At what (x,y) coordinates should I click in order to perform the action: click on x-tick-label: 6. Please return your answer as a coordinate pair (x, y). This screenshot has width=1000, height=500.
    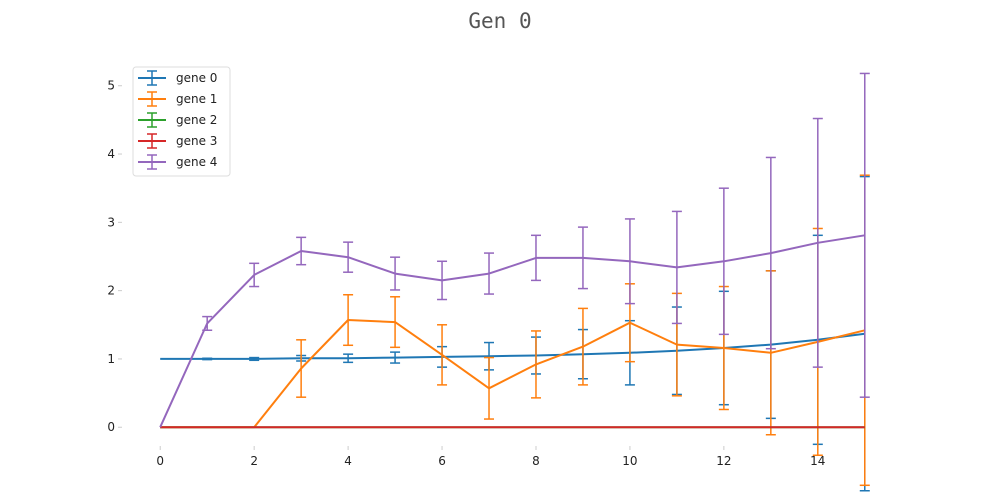
    Looking at the image, I should click on (442, 461).